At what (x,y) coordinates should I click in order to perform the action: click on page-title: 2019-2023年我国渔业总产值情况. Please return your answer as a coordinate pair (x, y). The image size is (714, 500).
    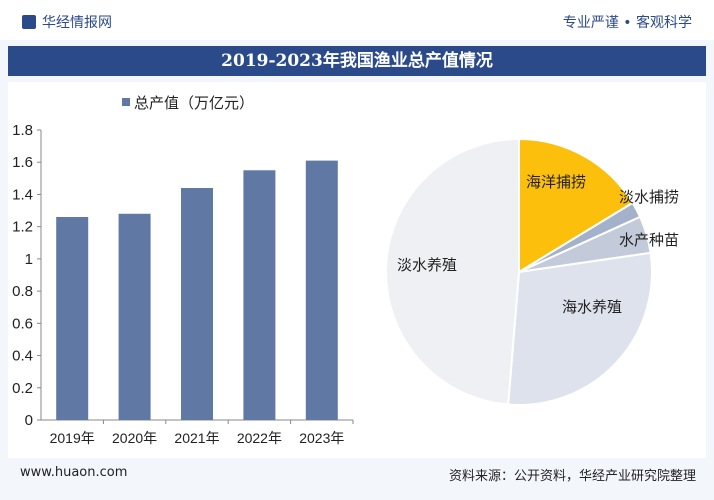
    Looking at the image, I should click on (357, 61).